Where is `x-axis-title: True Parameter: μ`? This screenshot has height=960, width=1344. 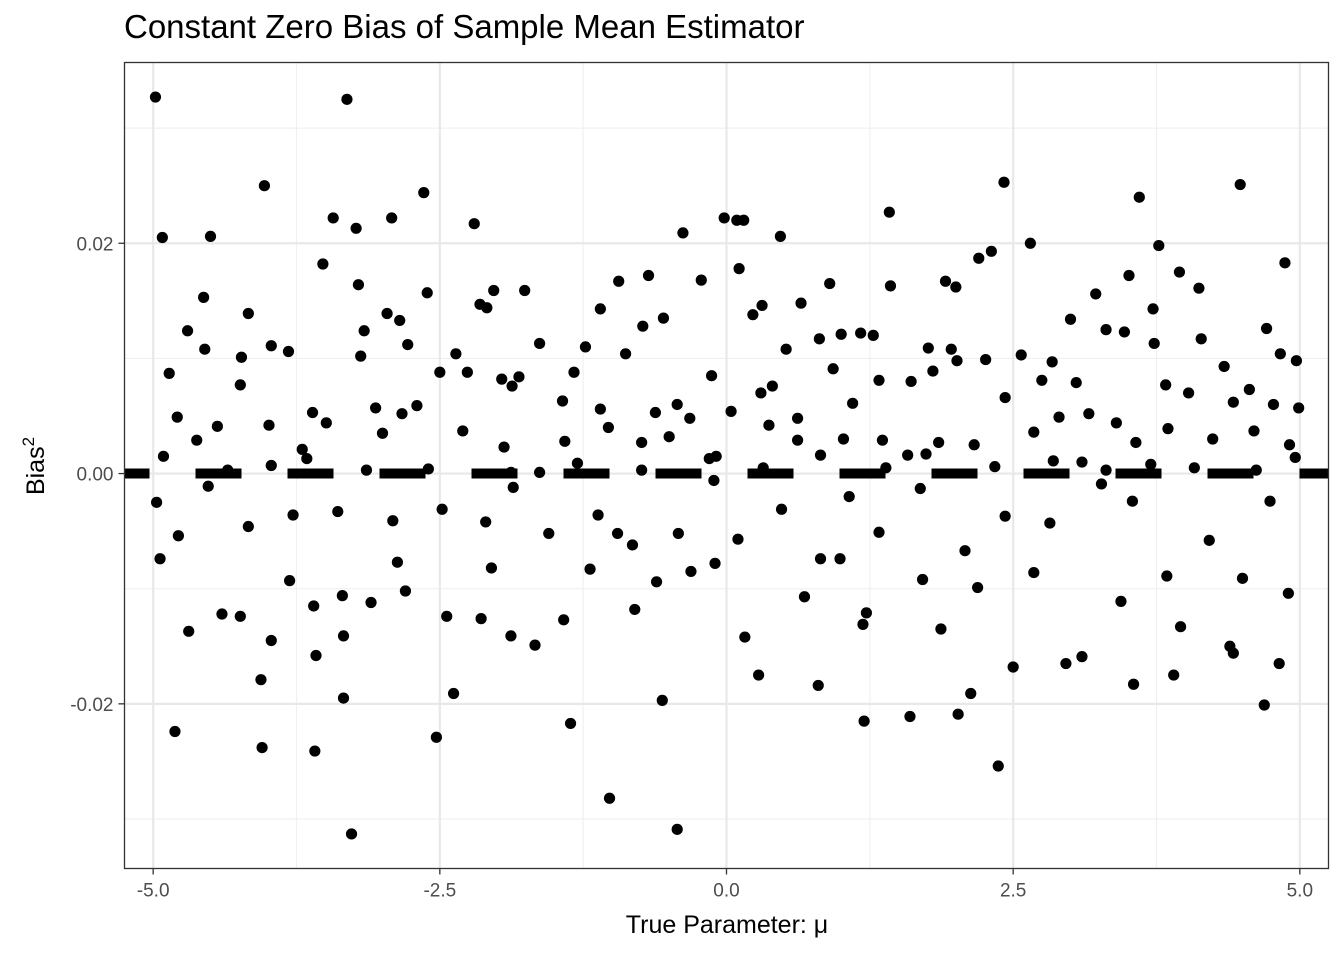 x-axis-title: True Parameter: μ is located at coordinates (727, 925).